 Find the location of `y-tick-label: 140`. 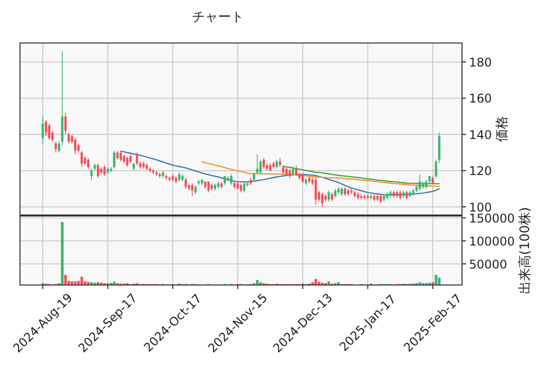

y-tick-label: 140 is located at coordinates (480, 135).